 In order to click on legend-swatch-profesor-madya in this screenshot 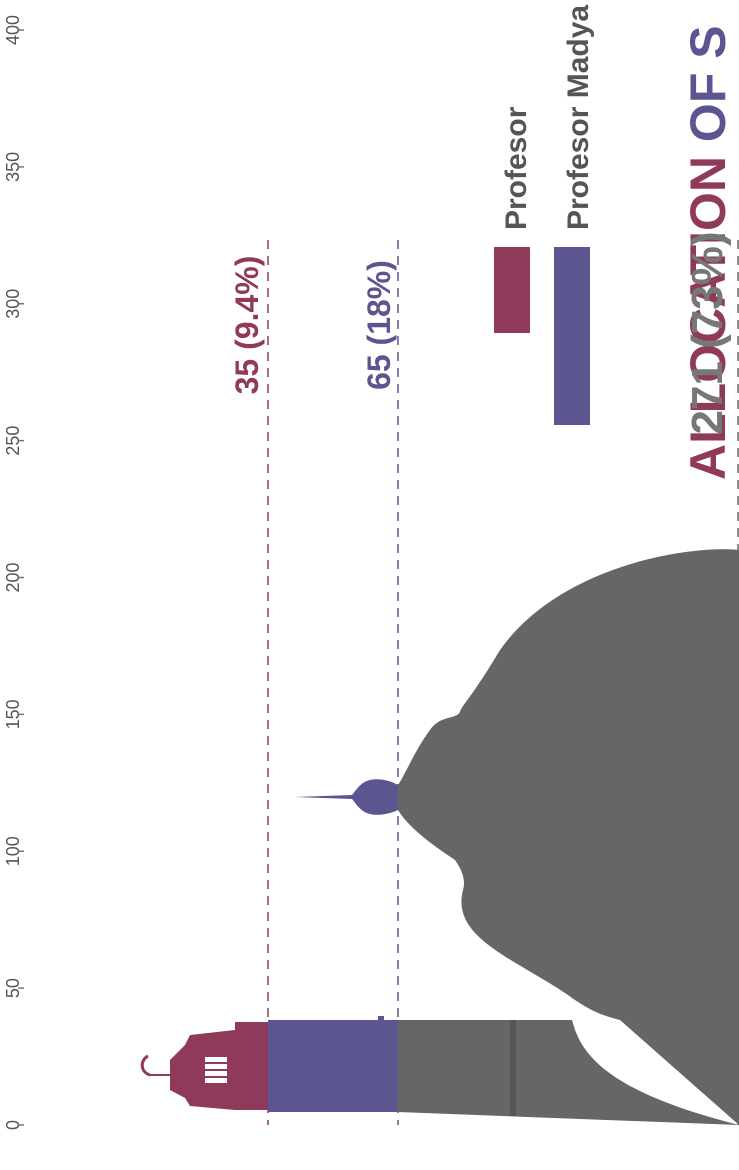, I will do `click(572, 336)`.